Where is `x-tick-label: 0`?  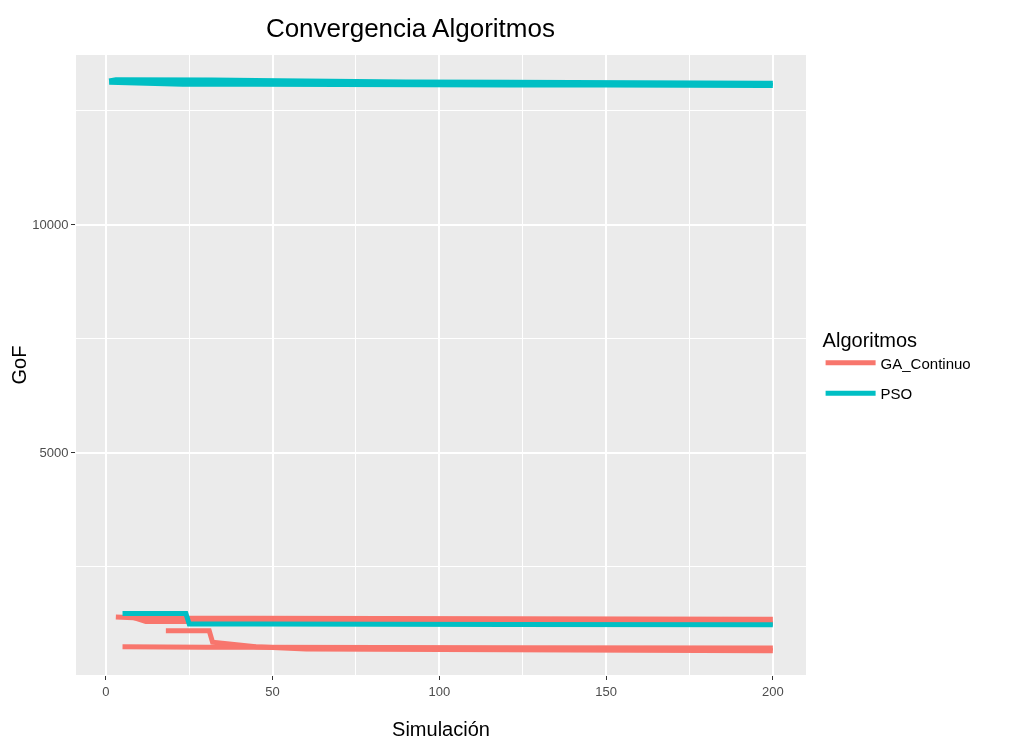
x-tick-label: 0 is located at coordinates (106, 691).